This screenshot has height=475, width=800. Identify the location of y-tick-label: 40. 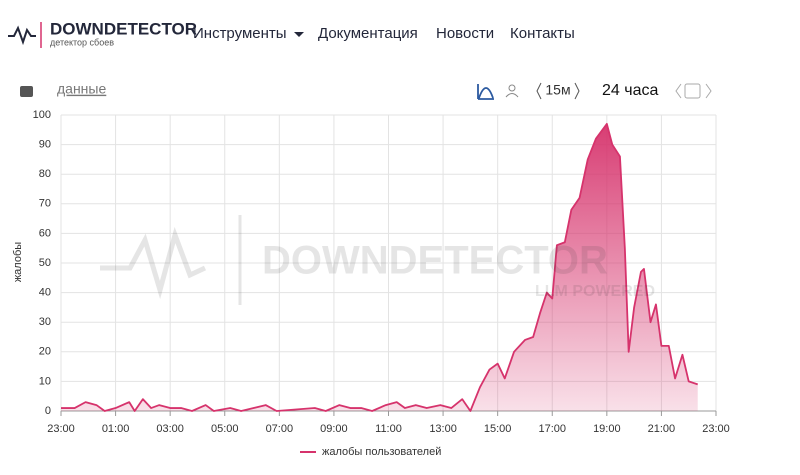
(45, 293).